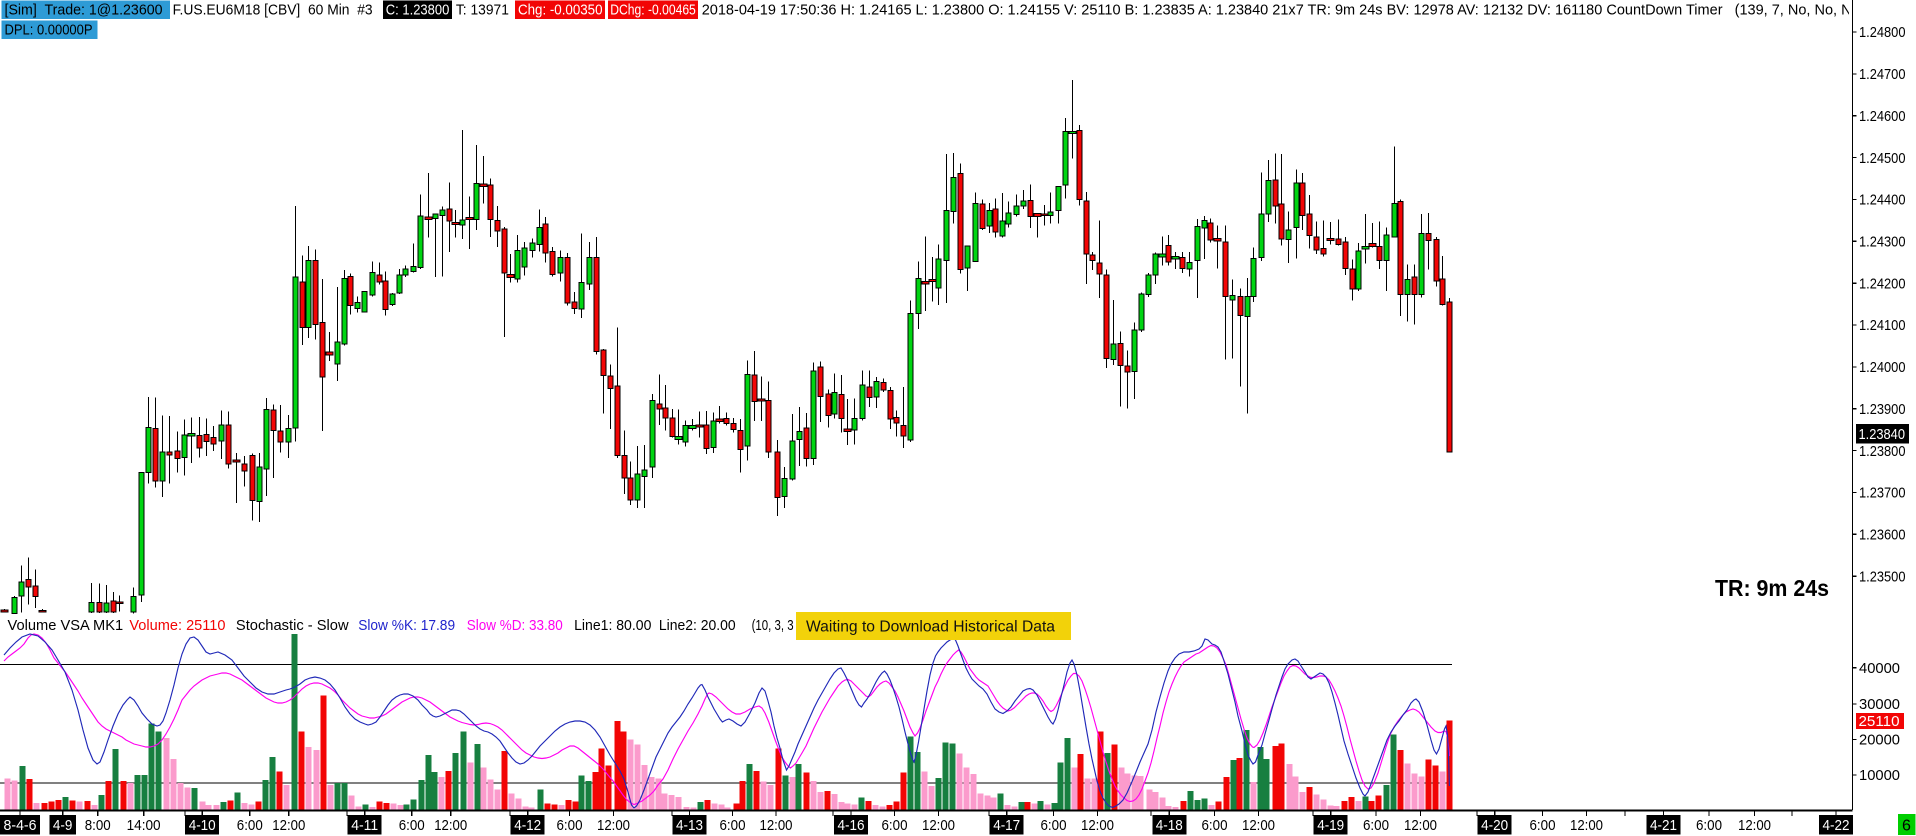 The width and height of the screenshot is (1916, 836). Describe the element at coordinates (144, 825) in the screenshot. I see `svg-text: 14:00` at that location.